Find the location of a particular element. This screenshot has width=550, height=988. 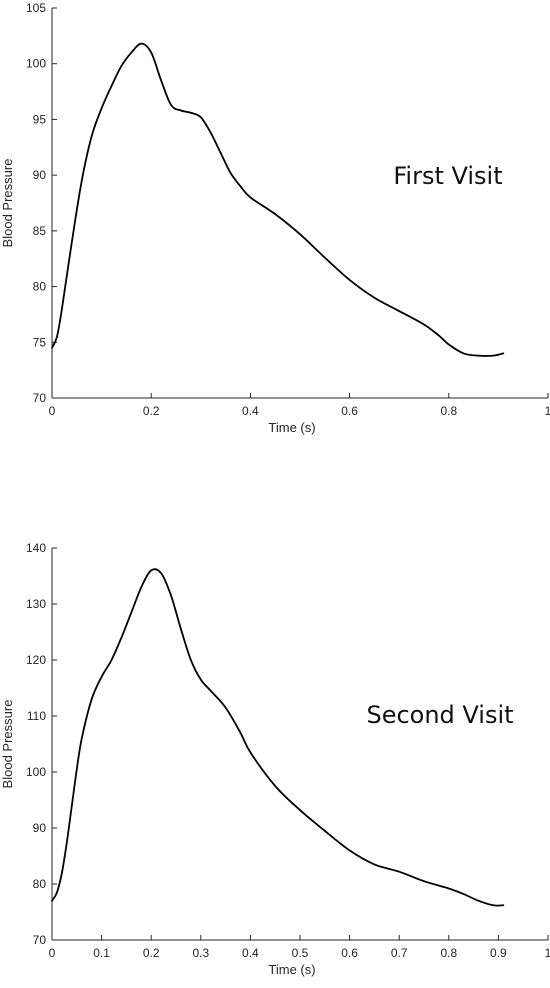

x-tick-label: 0.1 is located at coordinates (101, 953).